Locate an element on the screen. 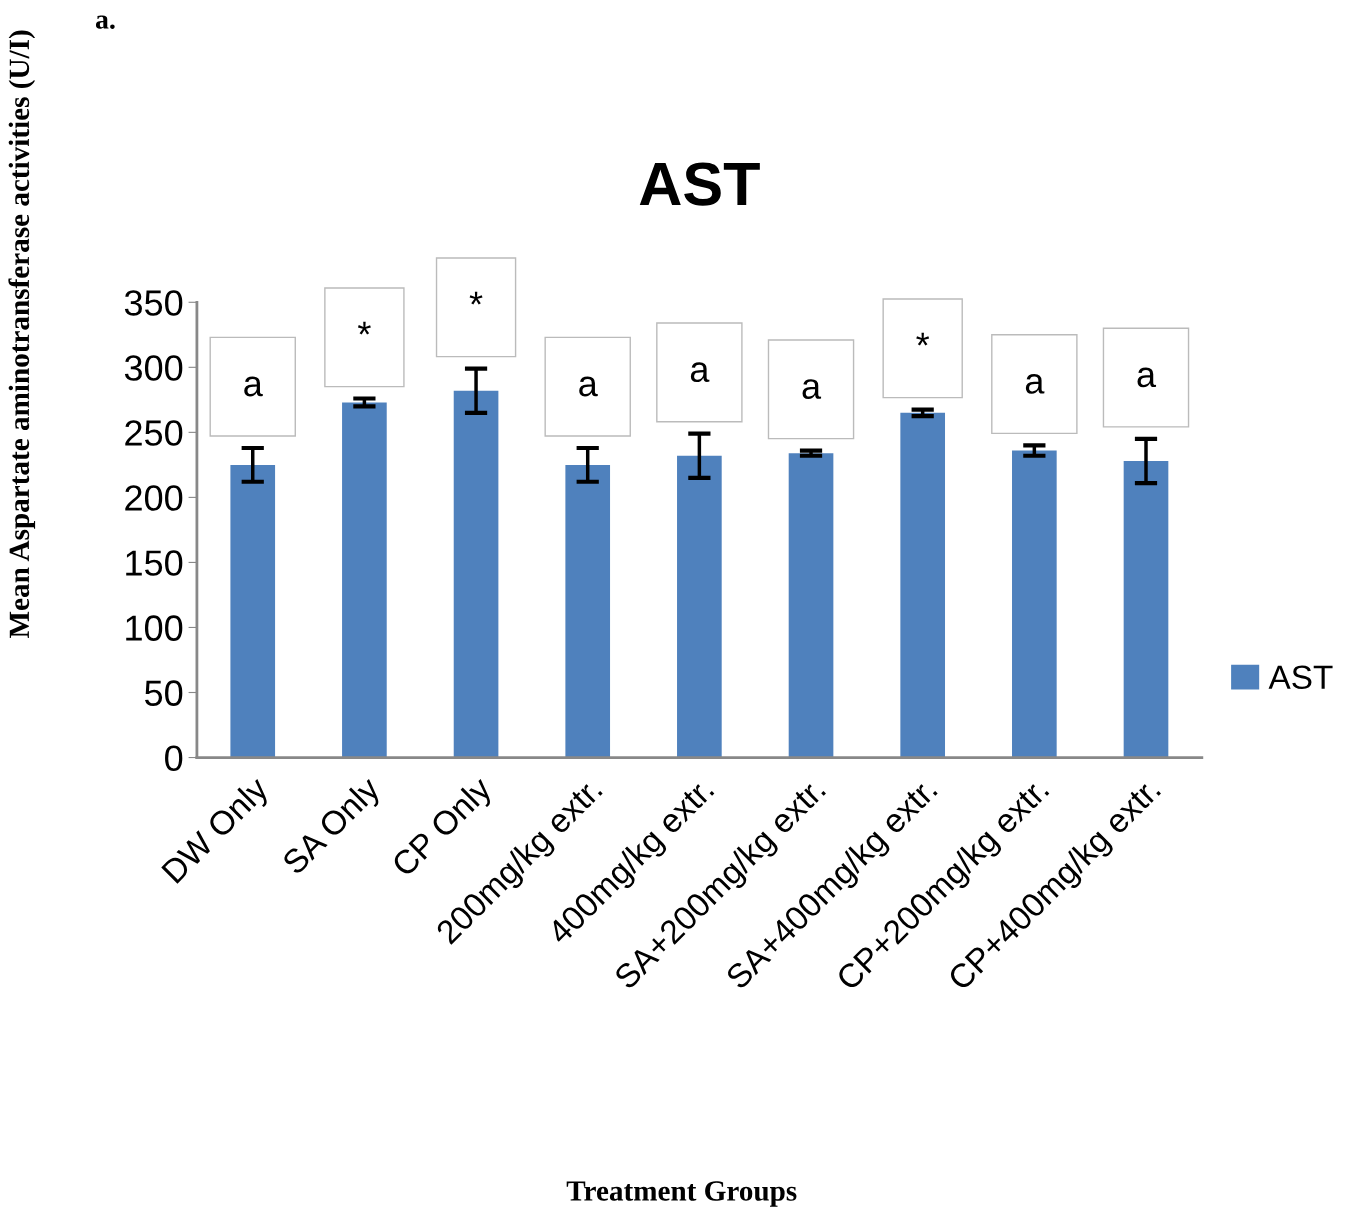  y-tick-label: 0 is located at coordinates (174, 758).